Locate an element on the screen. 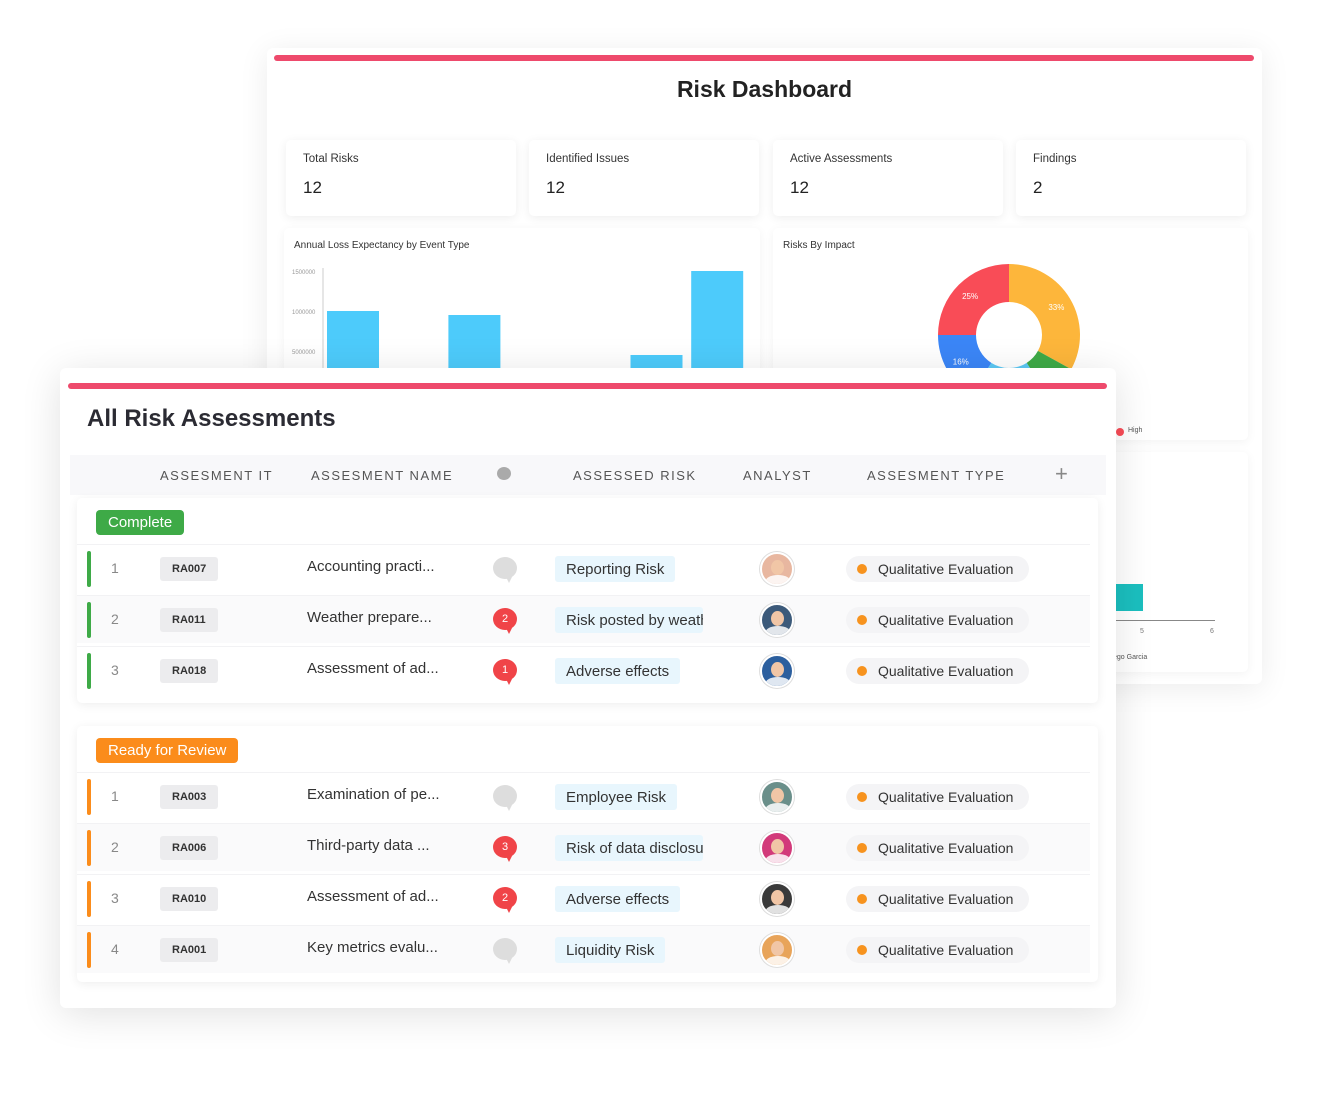 Image resolution: width=1340 pixels, height=1100 pixels. add-column-icon: + is located at coordinates (1061, 473).